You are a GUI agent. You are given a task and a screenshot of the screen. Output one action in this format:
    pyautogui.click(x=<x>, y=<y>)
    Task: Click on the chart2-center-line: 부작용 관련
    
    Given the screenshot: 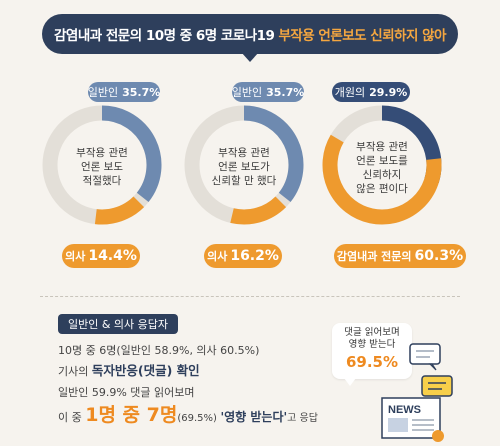 What is the action you would take?
    pyautogui.click(x=244, y=153)
    